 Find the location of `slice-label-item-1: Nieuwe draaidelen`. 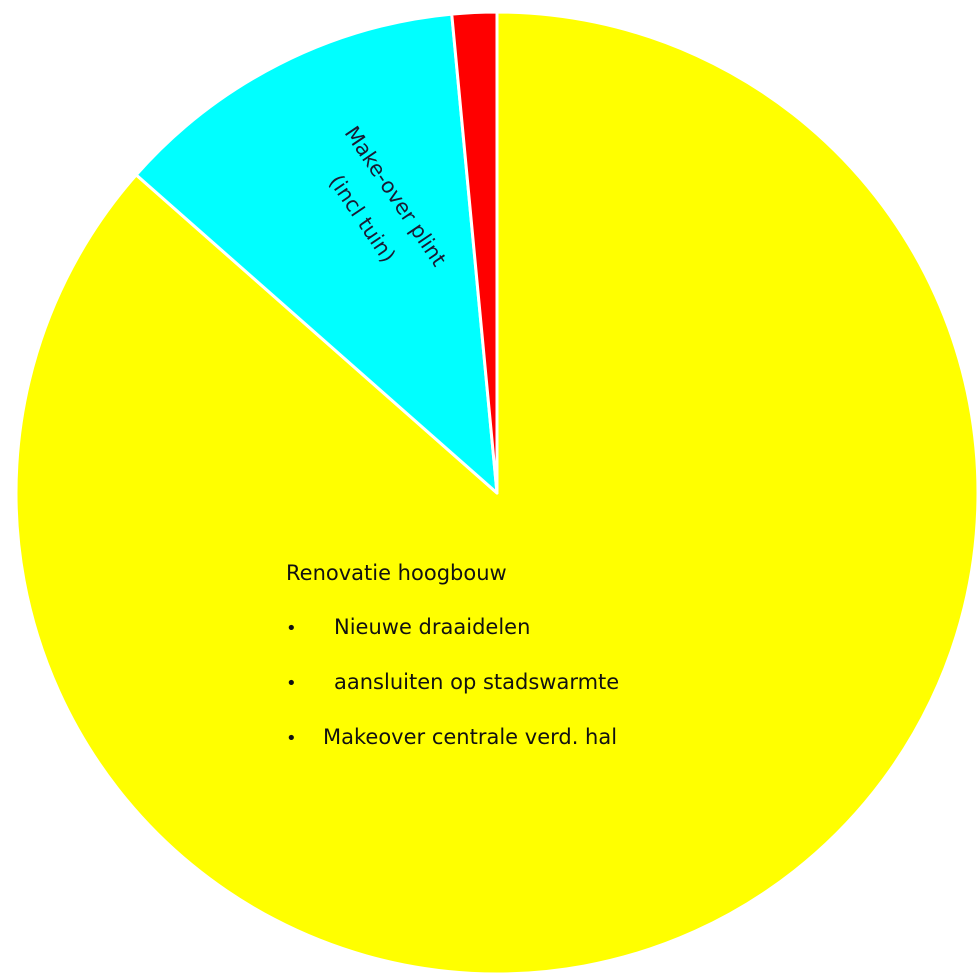

slice-label-item-1: Nieuwe draaidelen is located at coordinates (432, 627).